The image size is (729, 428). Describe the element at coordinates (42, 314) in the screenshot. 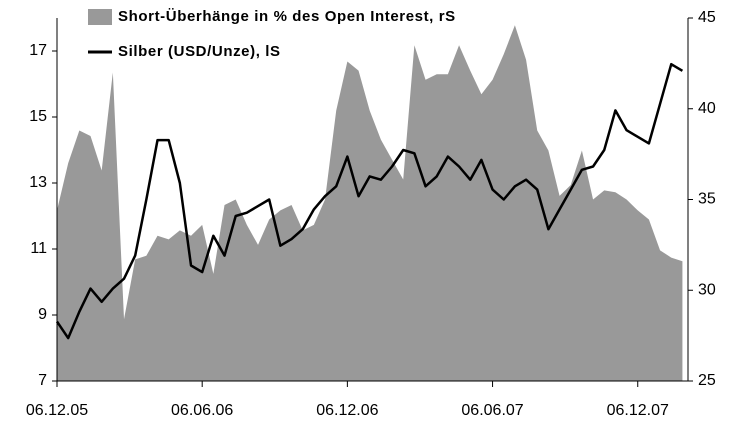

I see `y-tick-label: 9` at that location.